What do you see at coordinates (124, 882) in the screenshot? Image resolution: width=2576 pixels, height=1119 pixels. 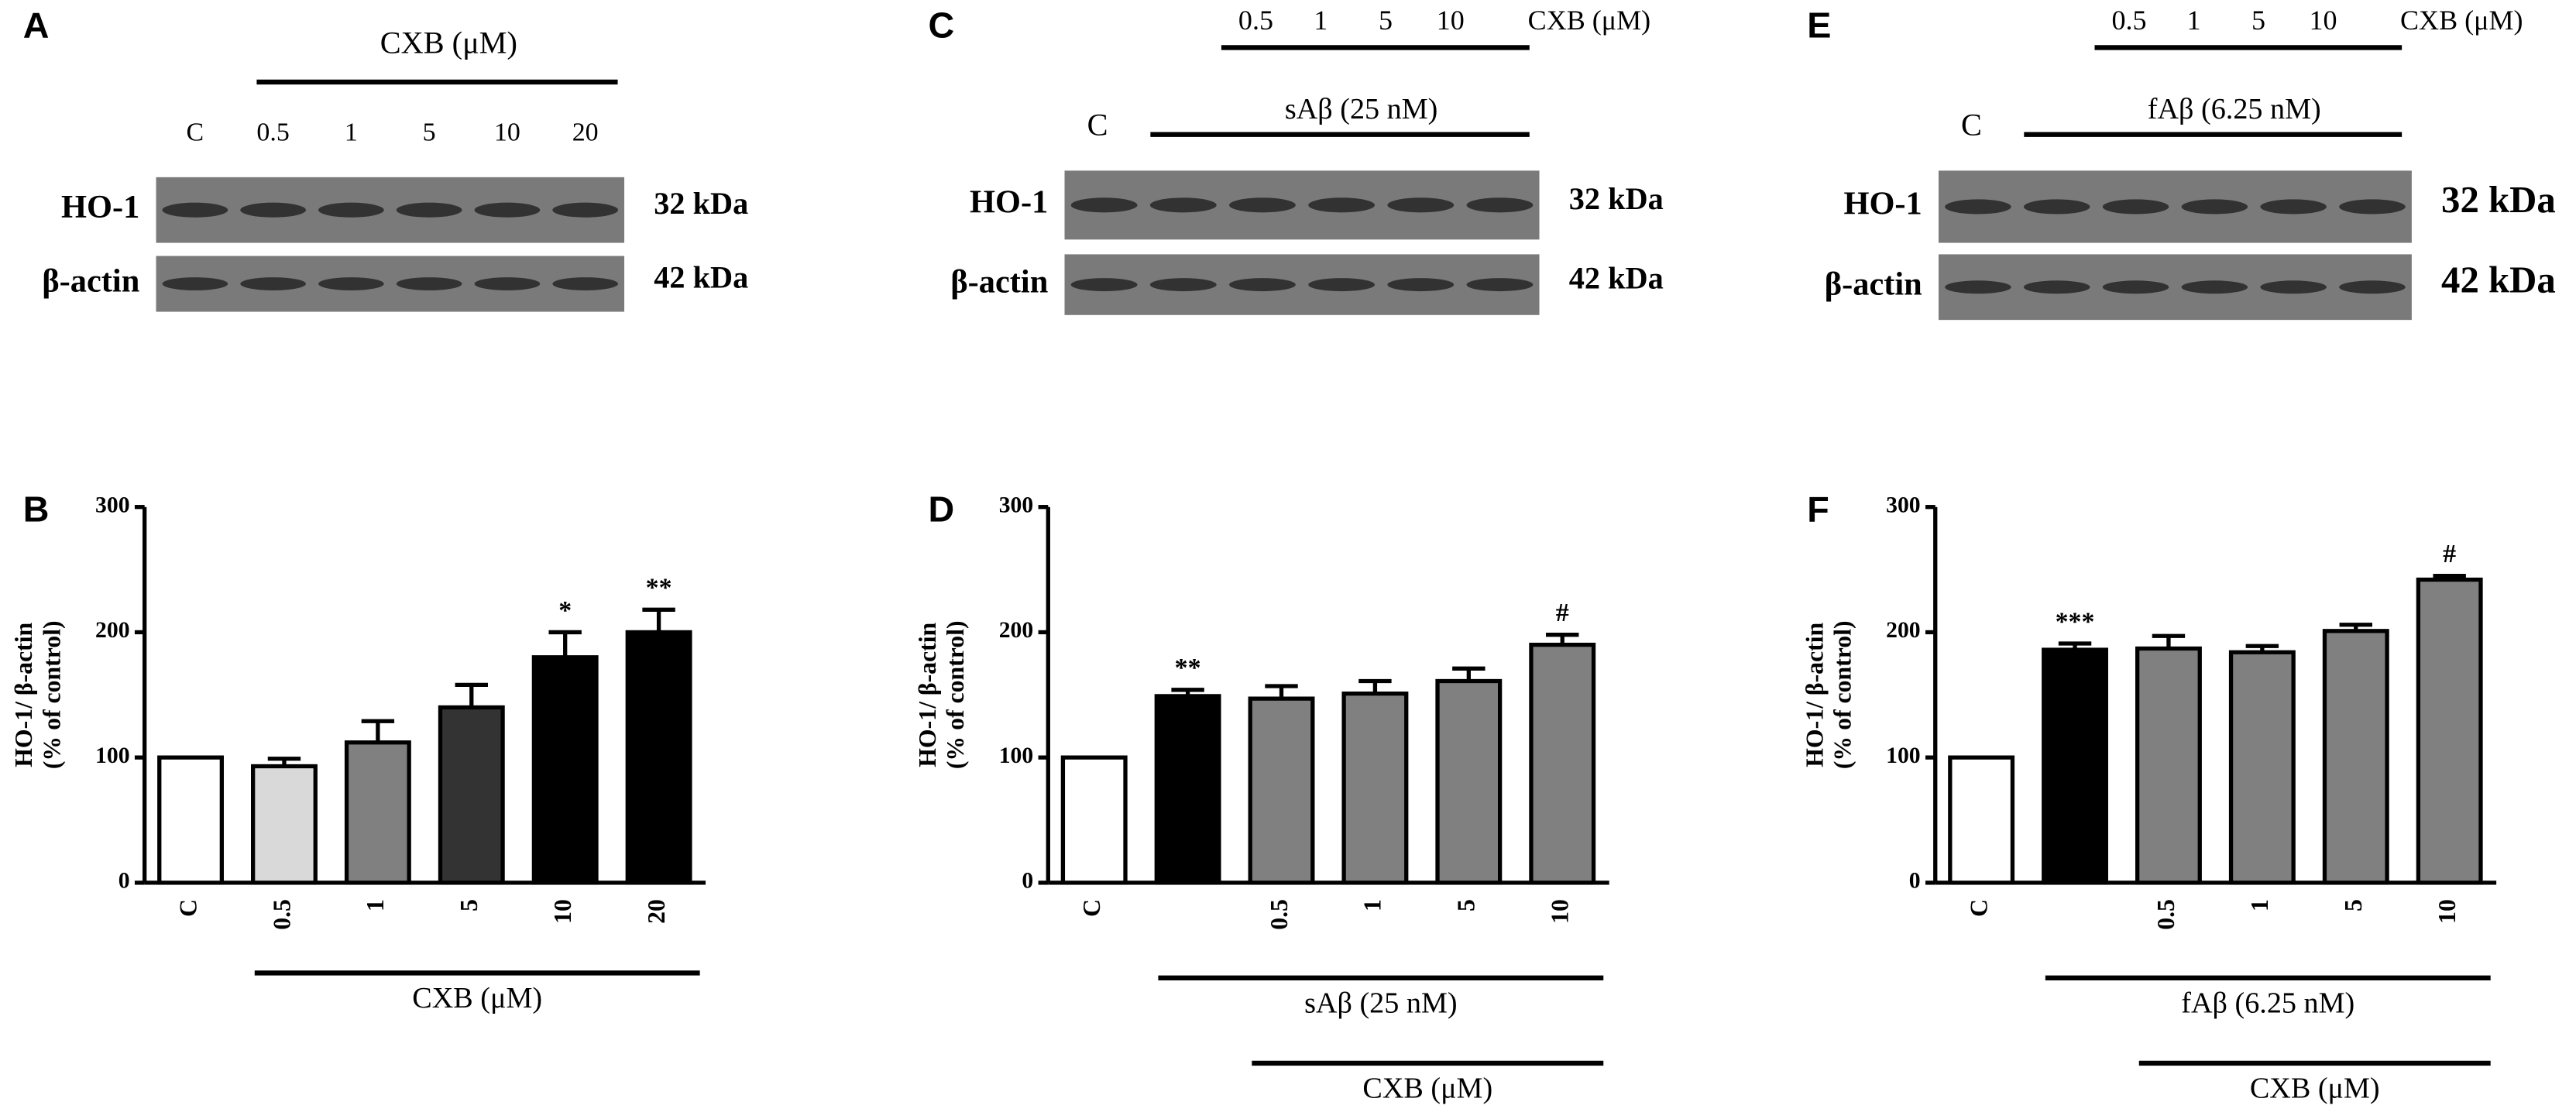 I see `y-tick-label: 0` at bounding box center [124, 882].